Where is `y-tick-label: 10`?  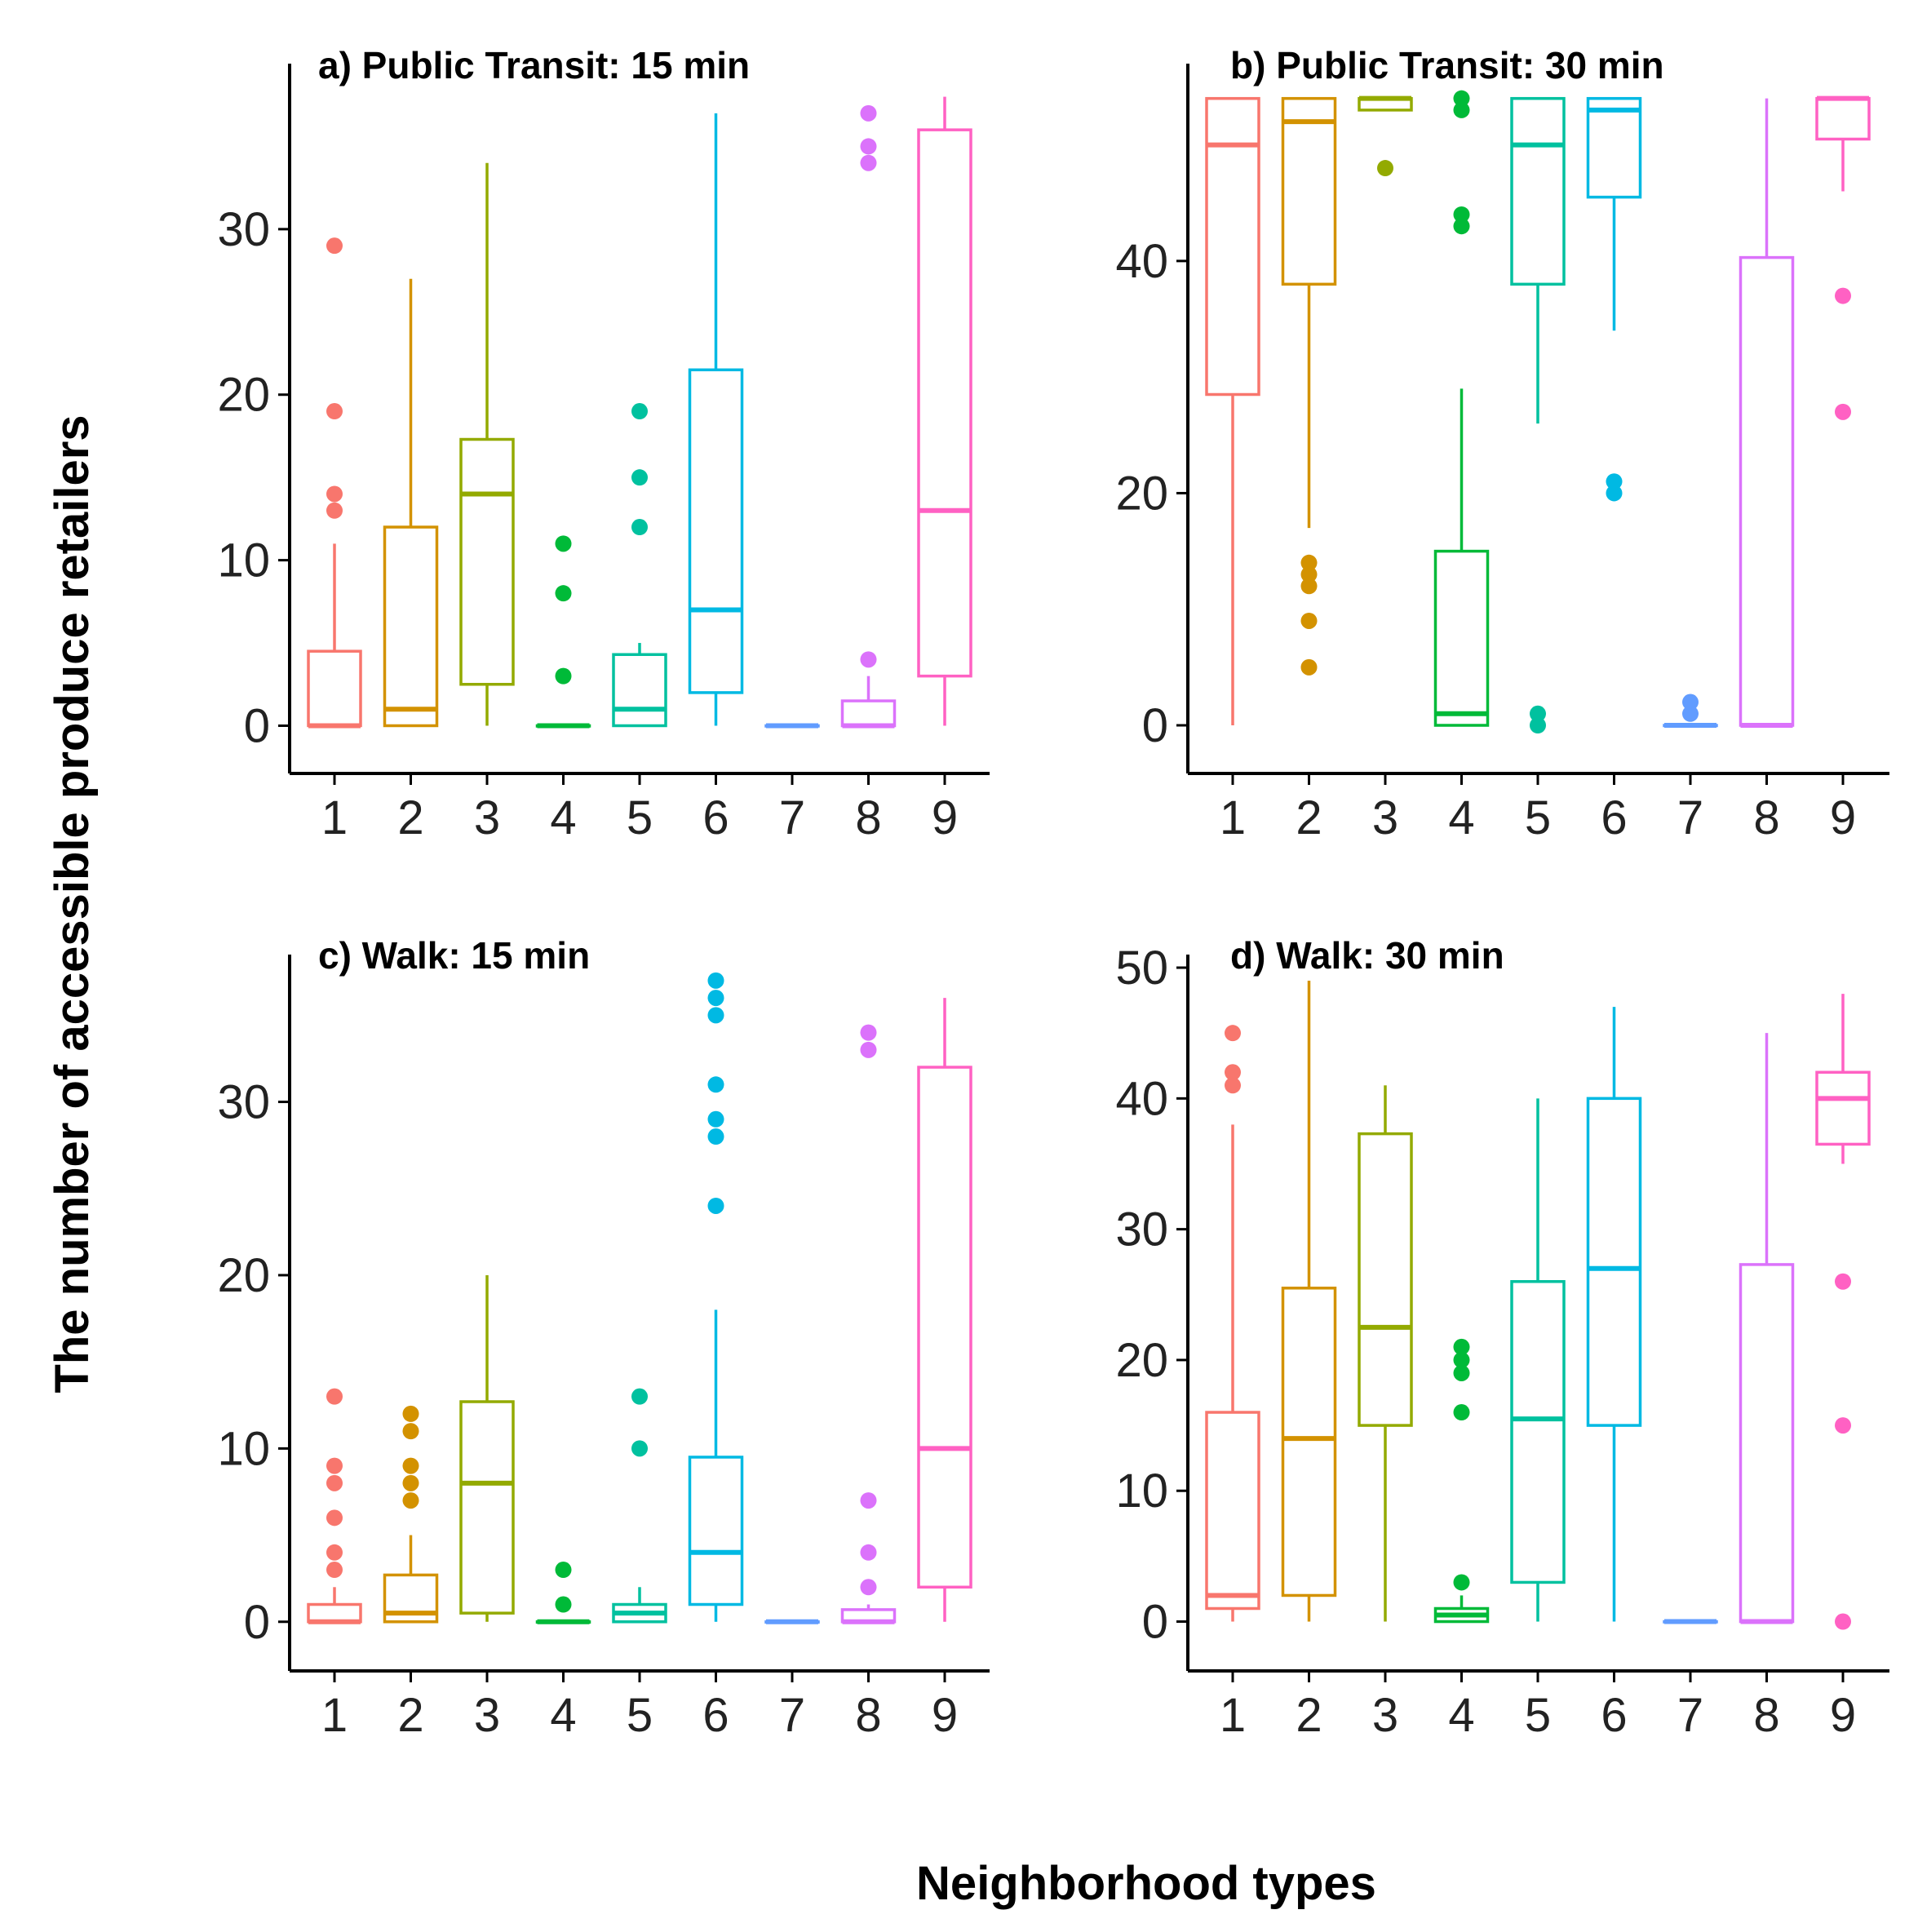 y-tick-label: 10 is located at coordinates (243, 560).